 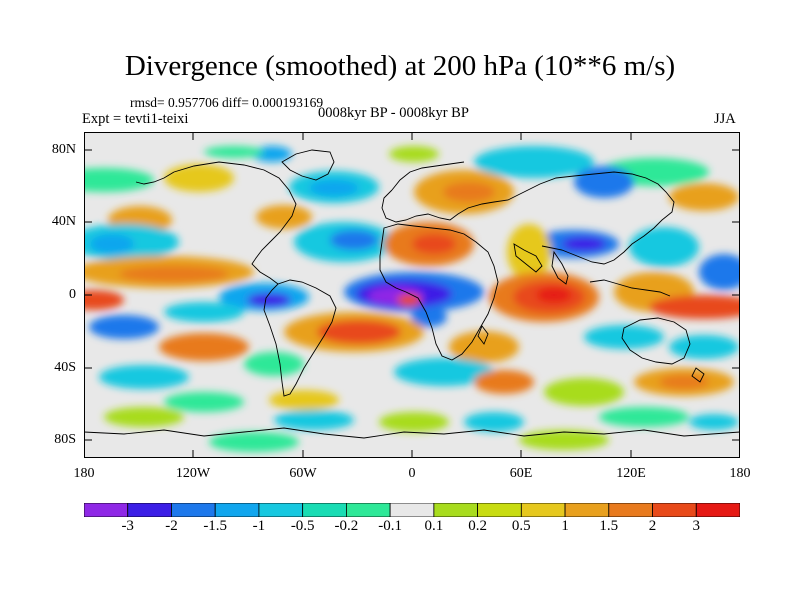 What do you see at coordinates (72, 294) in the screenshot?
I see `lat-label-0: 0` at bounding box center [72, 294].